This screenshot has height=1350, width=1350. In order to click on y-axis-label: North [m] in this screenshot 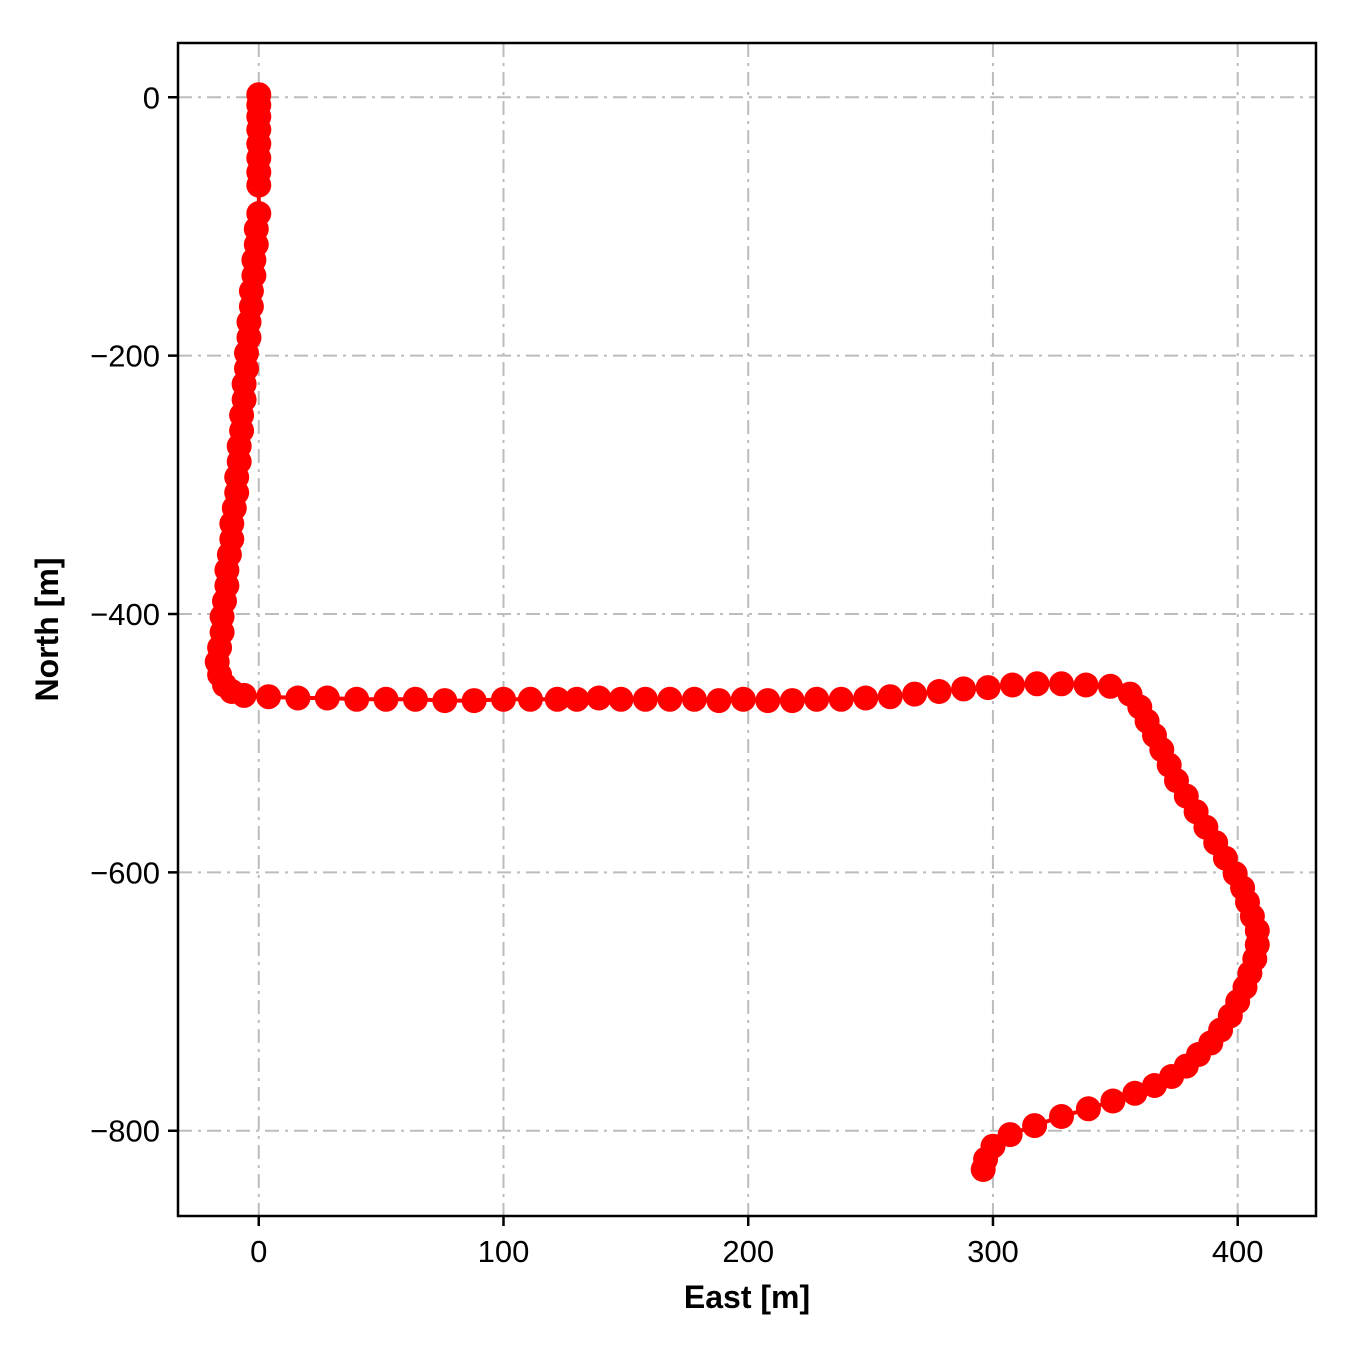, I will do `click(47, 630)`.